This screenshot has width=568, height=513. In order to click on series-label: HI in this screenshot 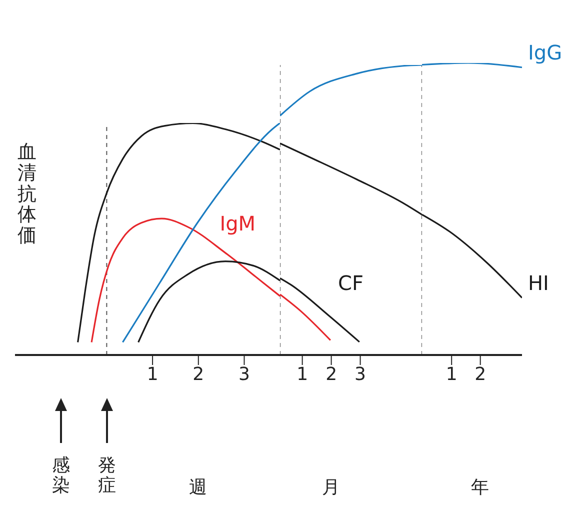, I will do `click(538, 282)`.